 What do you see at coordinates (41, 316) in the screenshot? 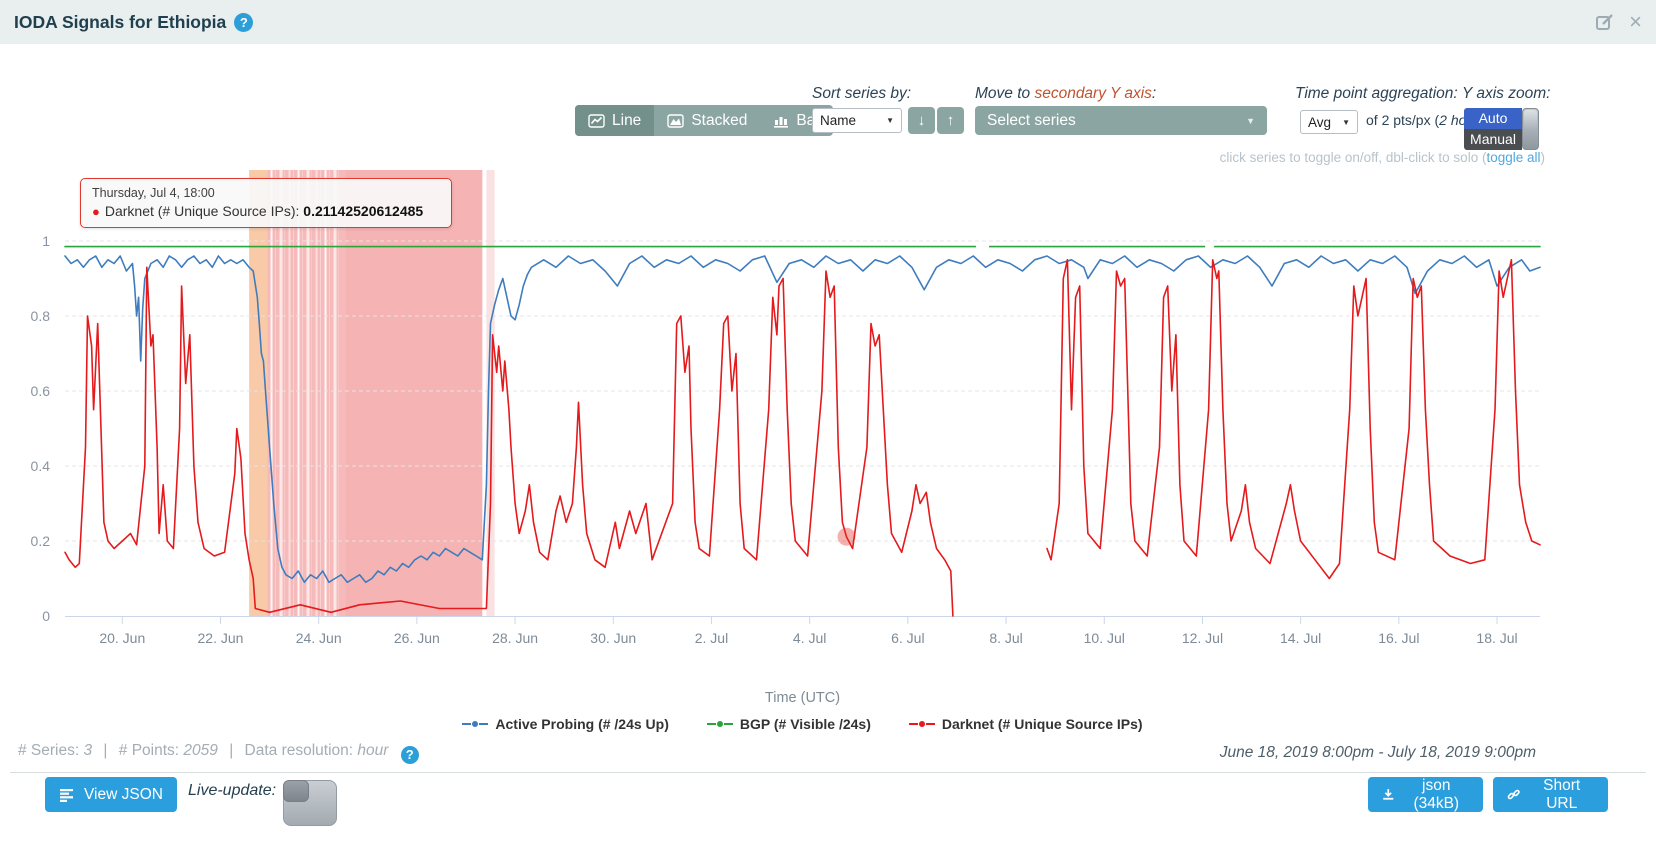
I see `y-axis-label: 0.8` at bounding box center [41, 316].